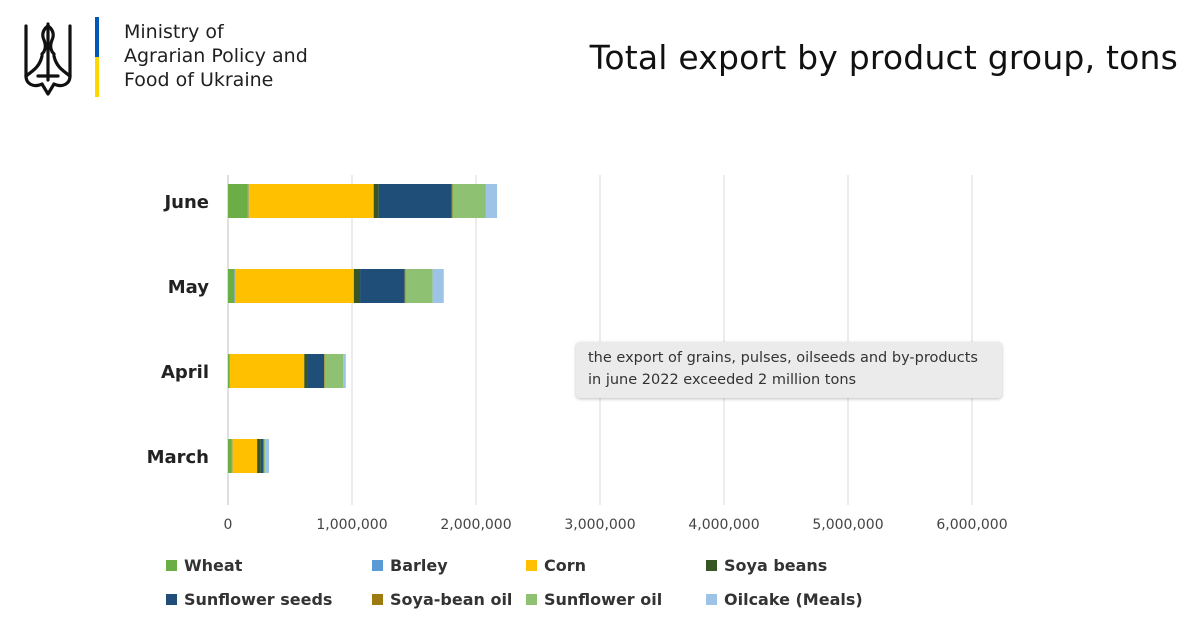 The image size is (1200, 627). I want to click on x-tick-label: 5,000,000, so click(847, 525).